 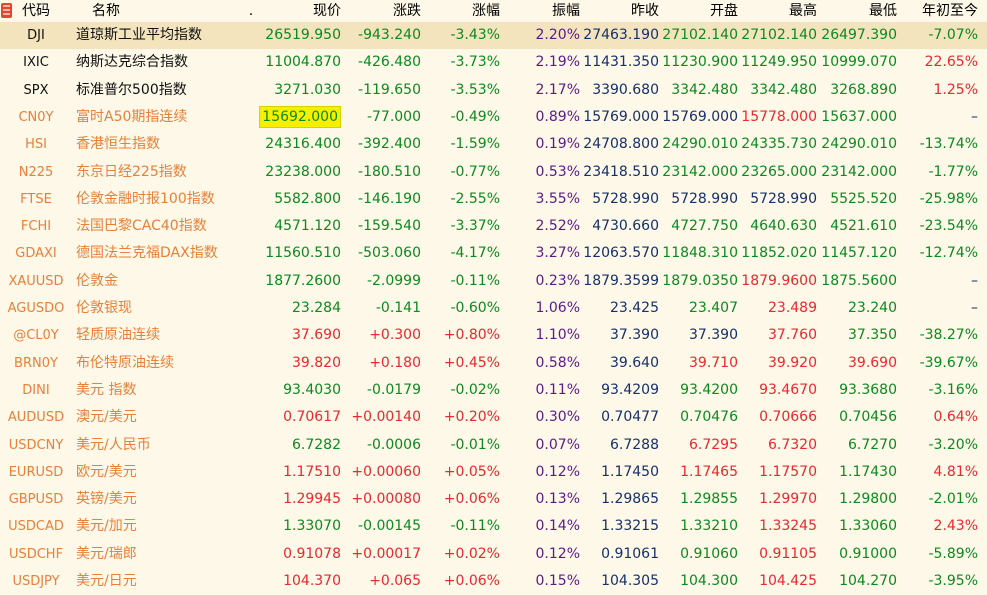 What do you see at coordinates (883, 11) in the screenshot?
I see `column-header-low: 最低` at bounding box center [883, 11].